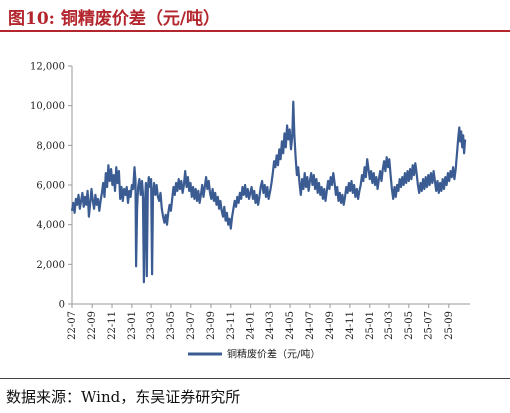 Image resolution: width=510 pixels, height=413 pixels. I want to click on source-note: 数据来源：Wind，东吴证券研究所, so click(123, 397).